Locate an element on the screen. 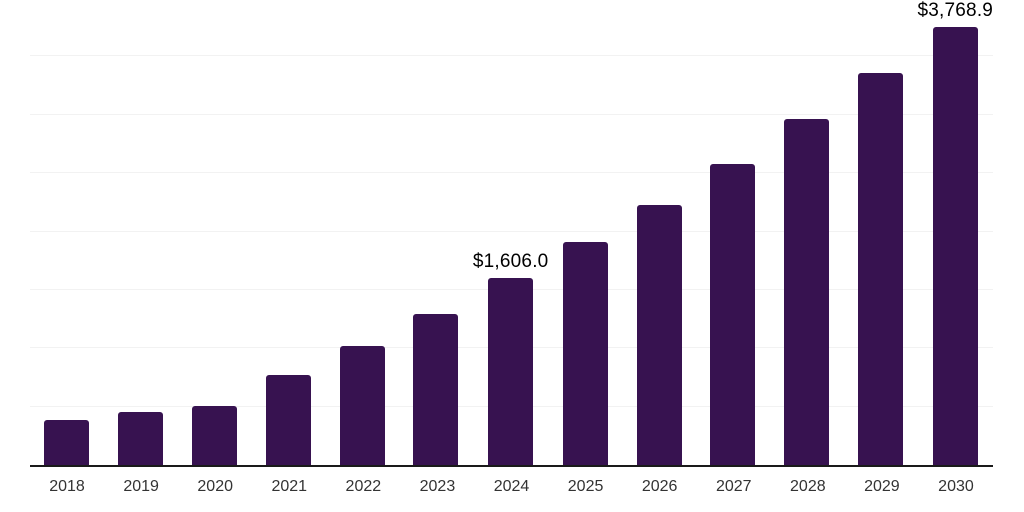 This screenshot has height=512, width=1024. bar-column-2029 is located at coordinates (881, 232).